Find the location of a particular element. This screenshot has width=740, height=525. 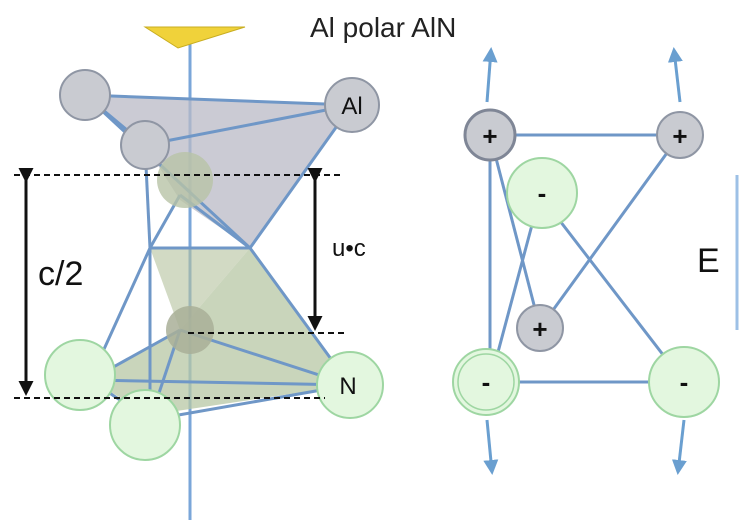

n-tetrahedron is located at coordinates (220, 331).